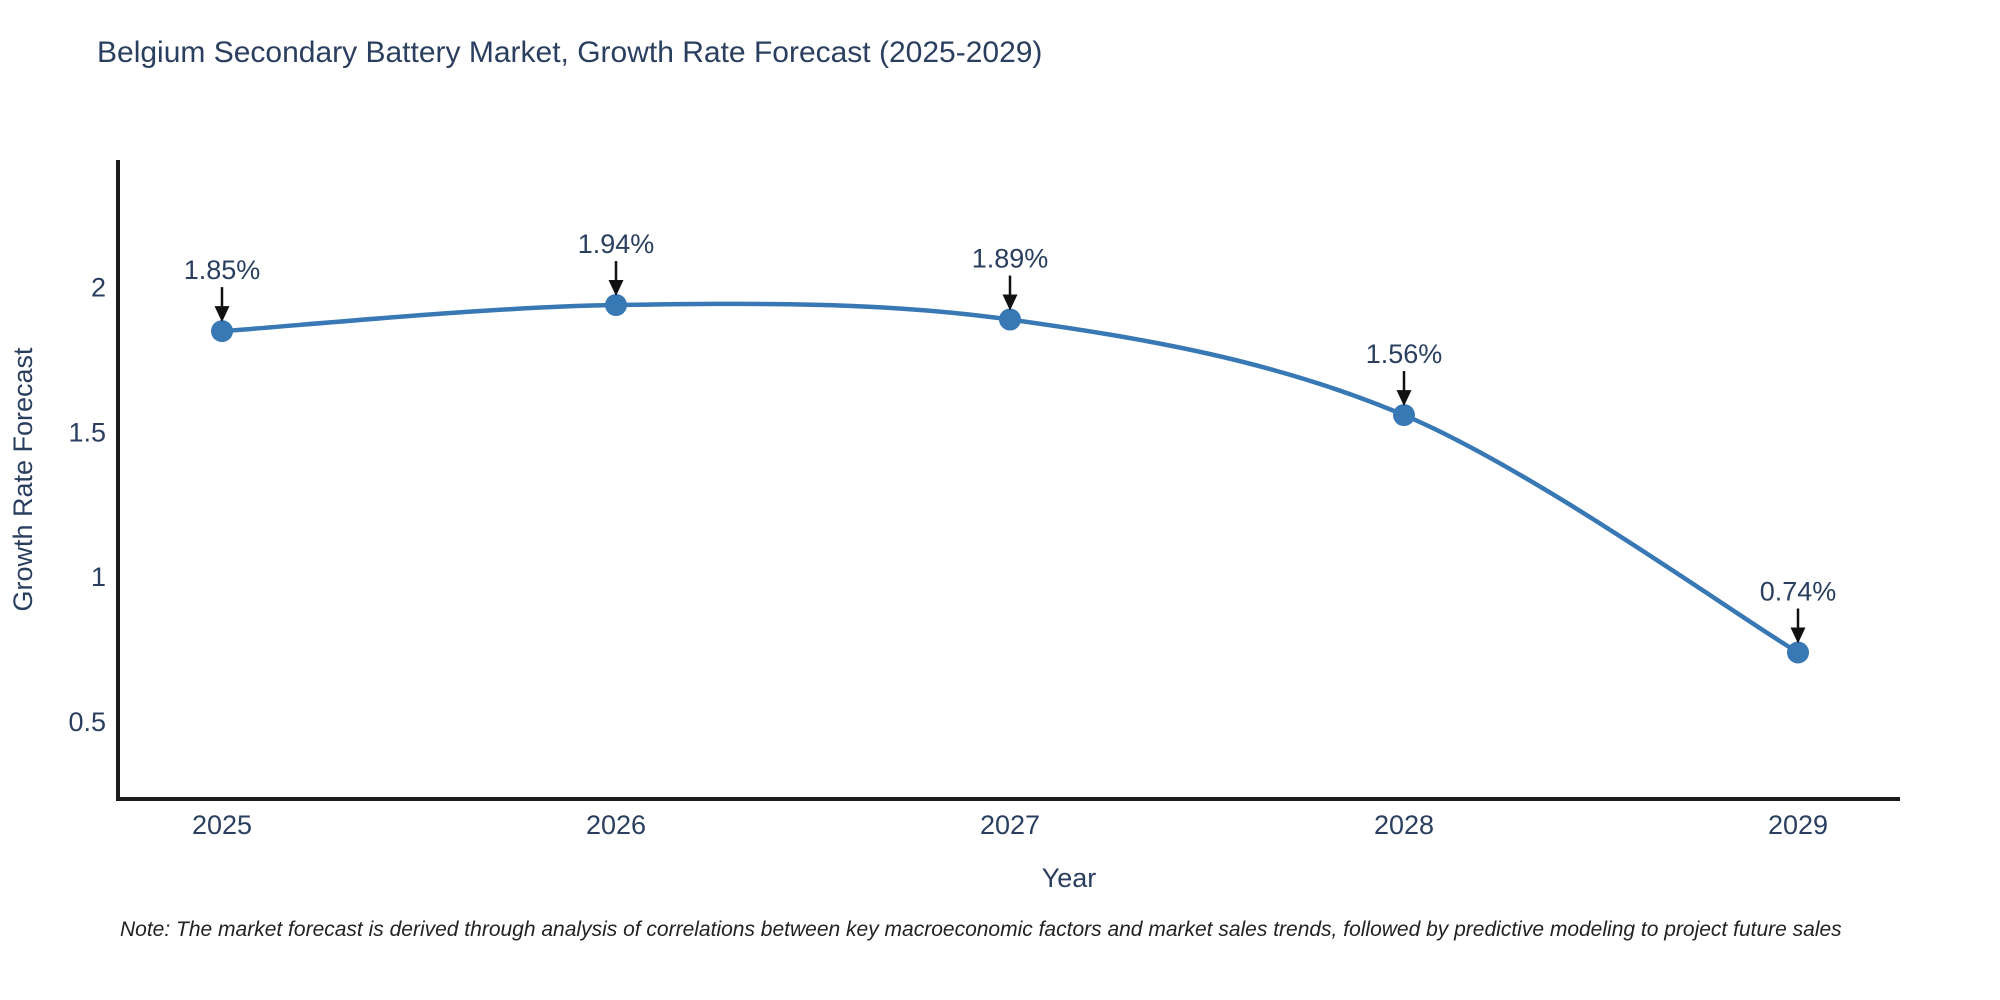  I want to click on y-tick-label: 1, so click(98, 577).